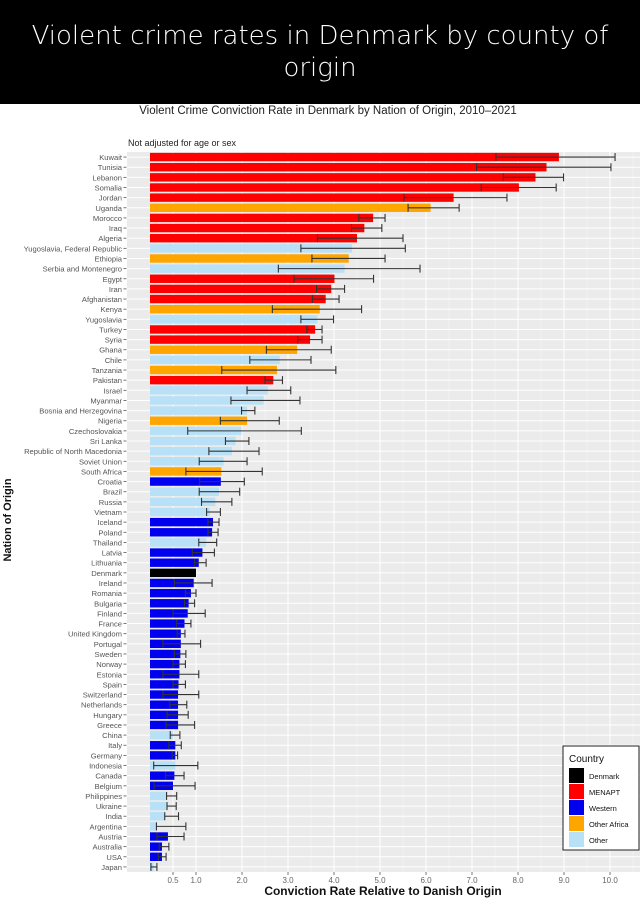 The image size is (640, 898). I want to click on bar-ethiopia, so click(249, 258).